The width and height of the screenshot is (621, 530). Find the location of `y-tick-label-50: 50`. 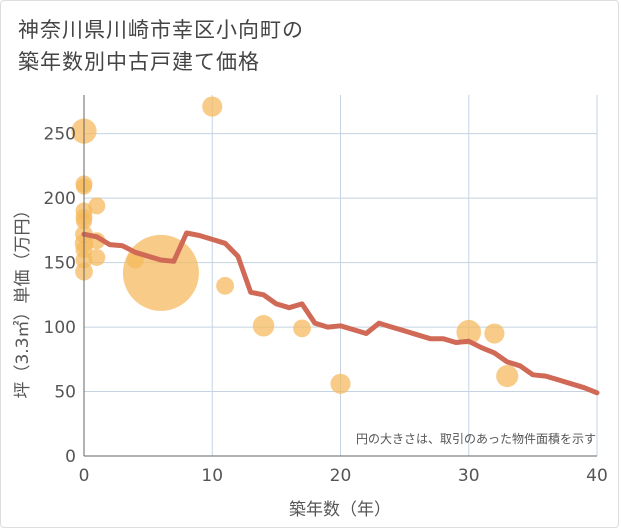

y-tick-label-50: 50 is located at coordinates (65, 393).